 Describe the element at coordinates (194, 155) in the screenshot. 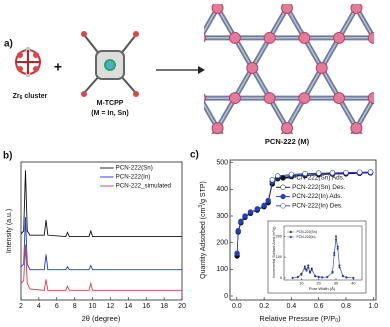

I see `panel-label: c)` at that location.